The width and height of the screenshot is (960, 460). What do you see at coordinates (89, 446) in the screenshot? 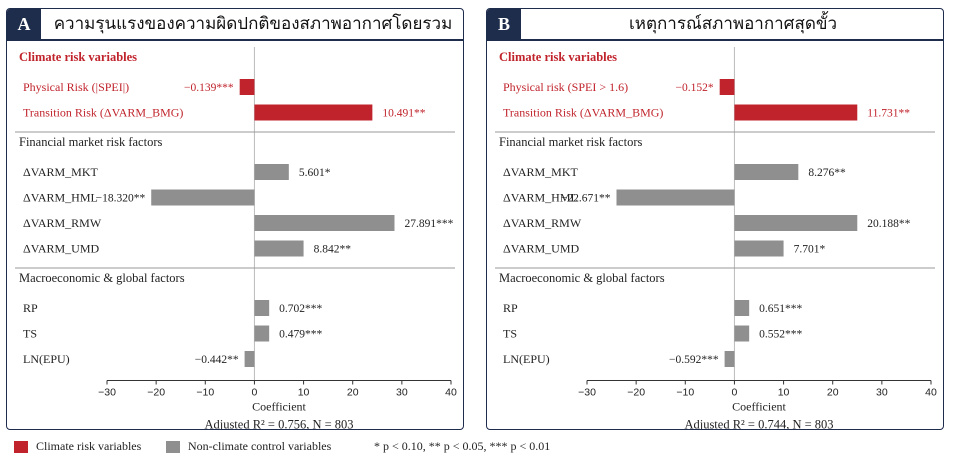
I see `legend-label-climate: Climate risk variables` at bounding box center [89, 446].